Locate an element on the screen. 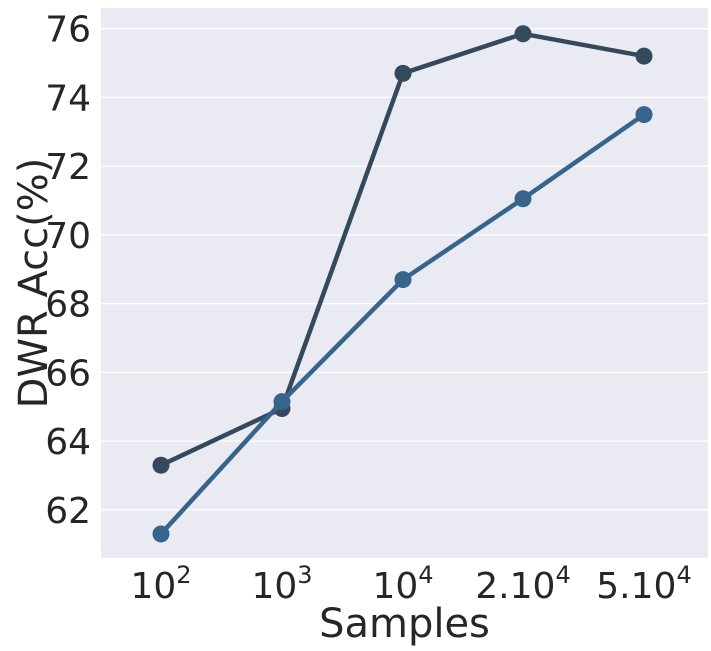 This screenshot has height=651, width=711. x-tick-label: 2.104 is located at coordinates (522, 584).